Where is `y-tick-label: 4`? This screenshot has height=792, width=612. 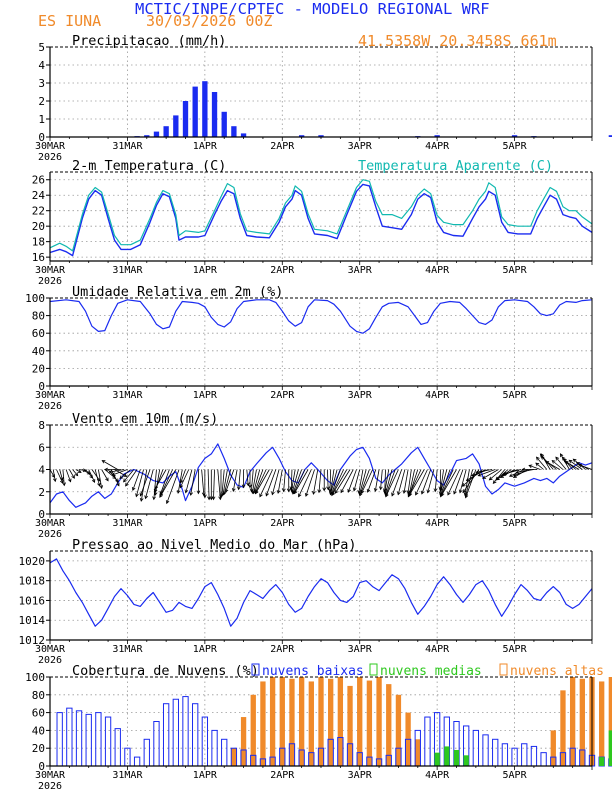 y-tick-label: 4 is located at coordinates (41, 470).